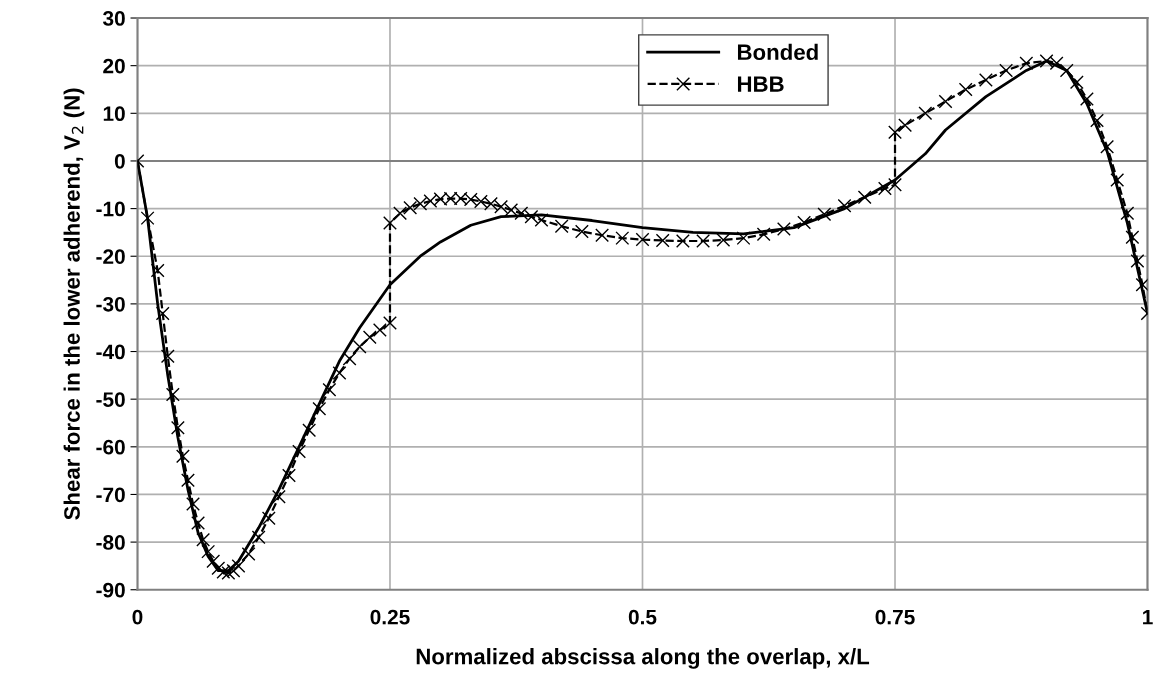 The image size is (1165, 693). What do you see at coordinates (1148, 617) in the screenshot?
I see `x-tick-label: 1` at bounding box center [1148, 617].